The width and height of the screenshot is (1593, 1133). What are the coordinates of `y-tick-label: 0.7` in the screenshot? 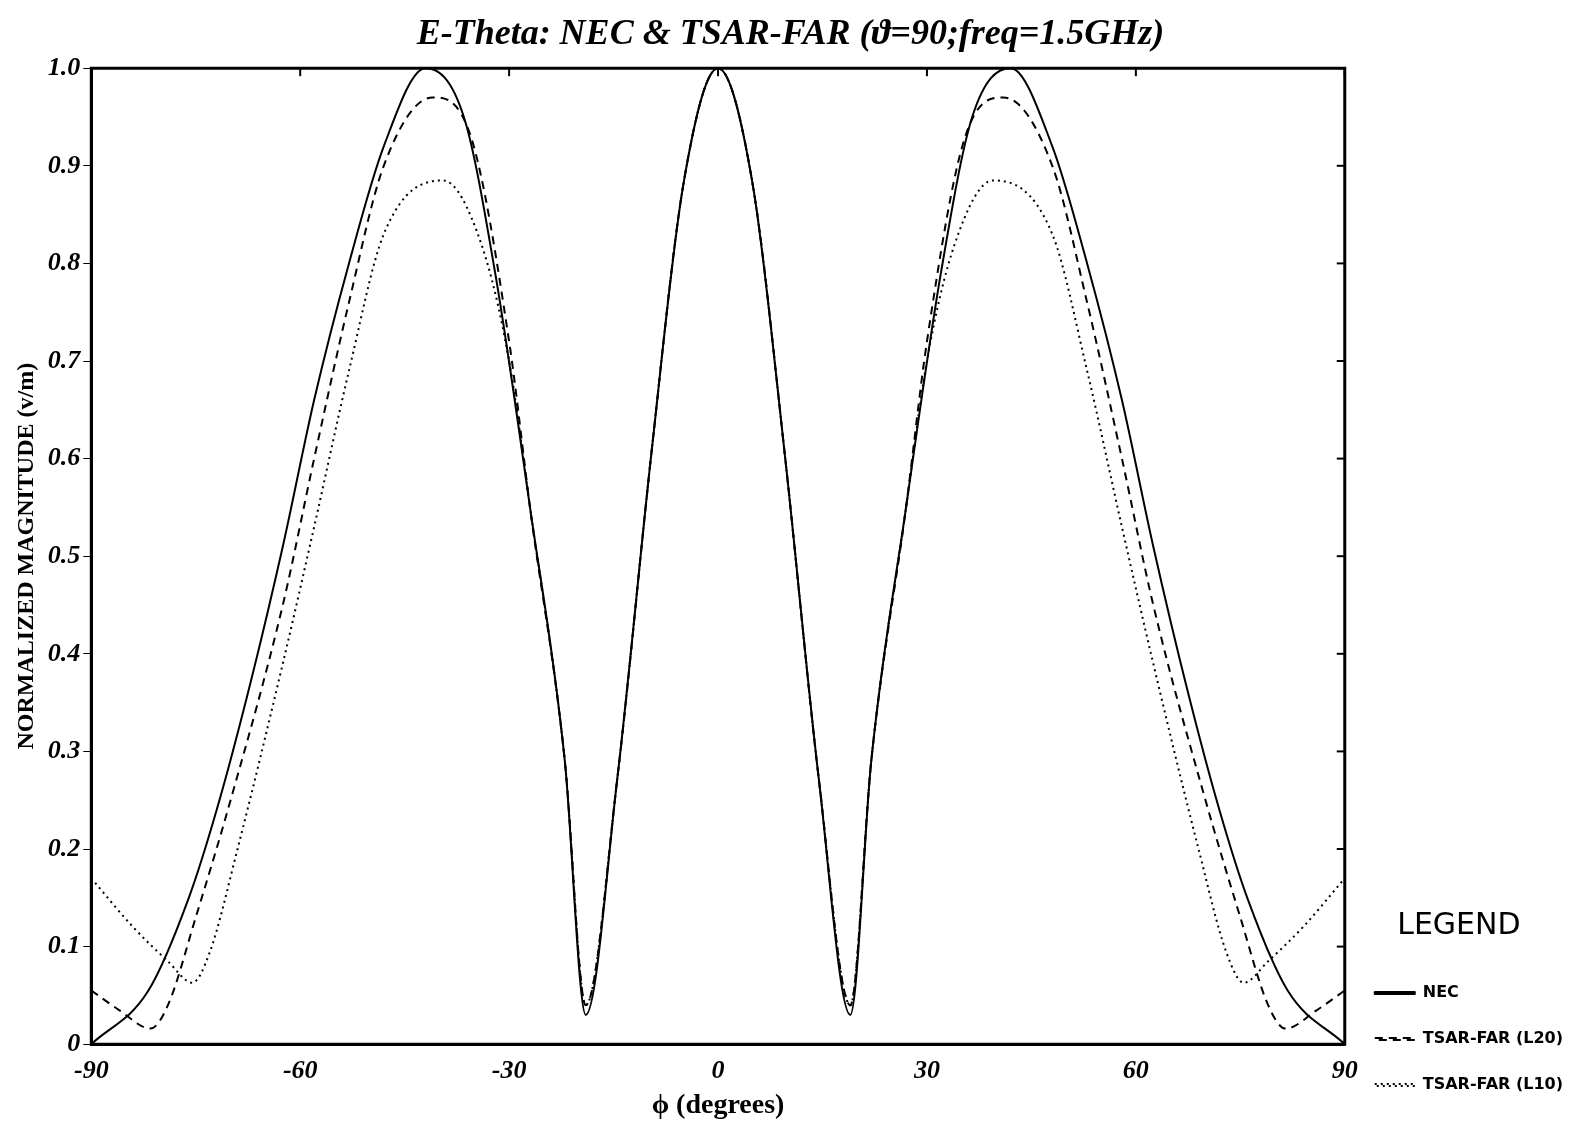 It's located at (64, 359).